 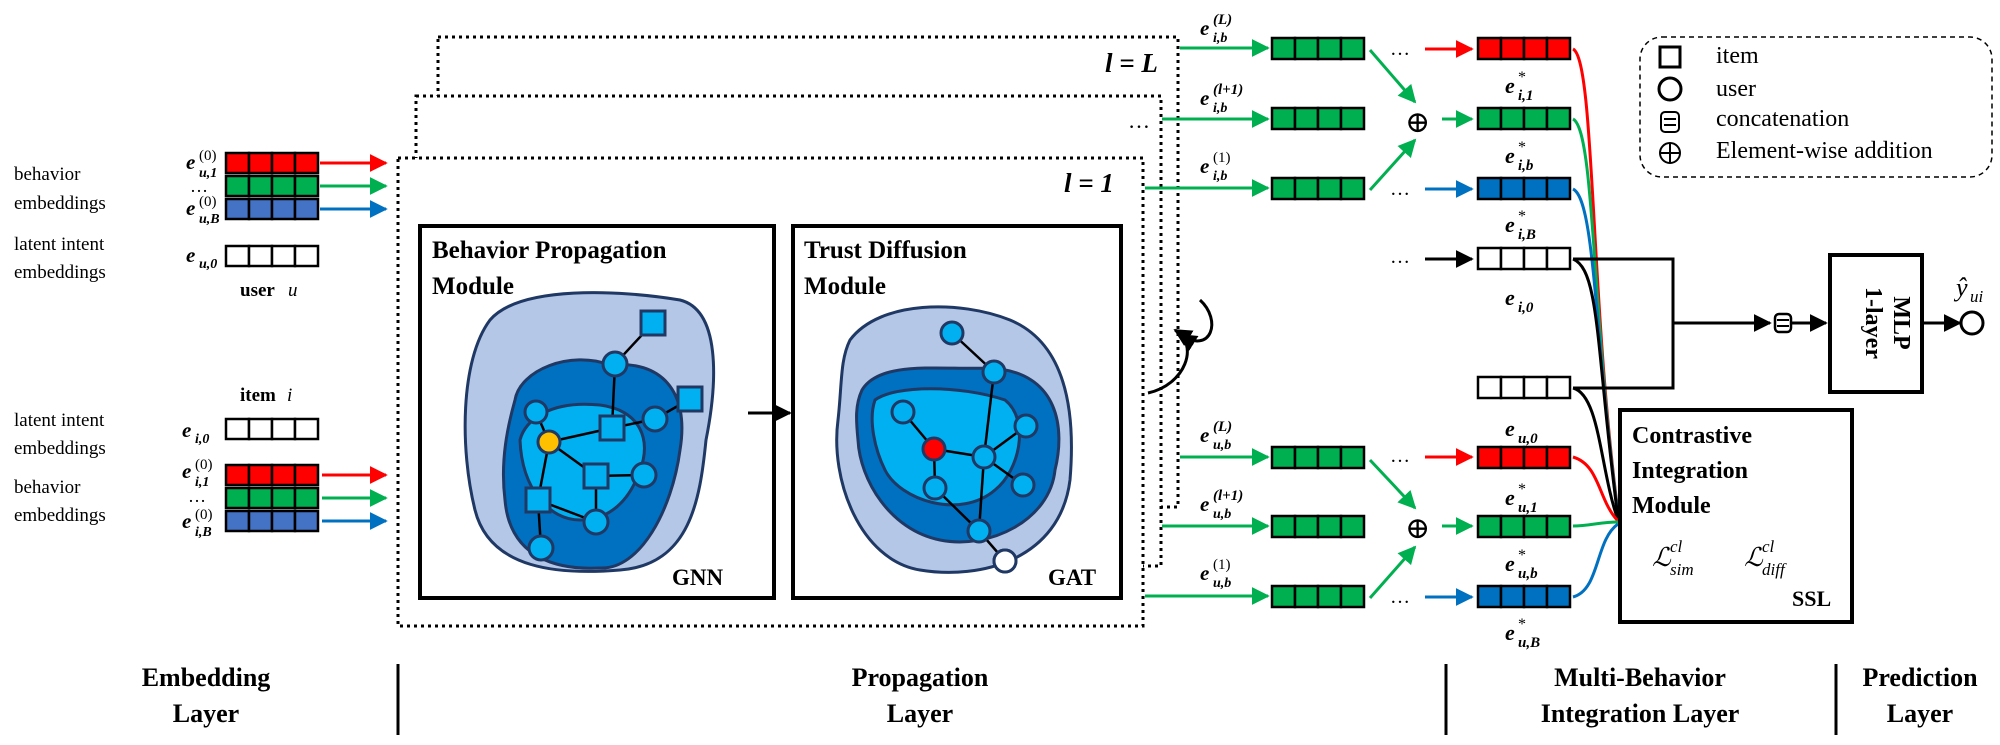 I want to click on concat-icon, so click(x=1670, y=122).